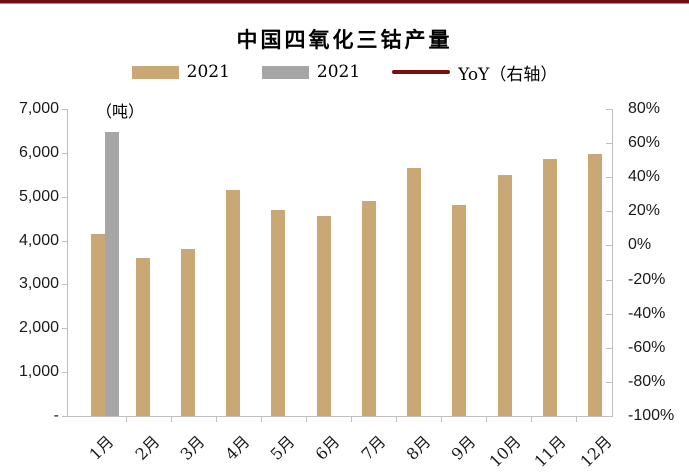  Describe the element at coordinates (56, 415) in the screenshot. I see `y-axis-tick-label: -` at that location.